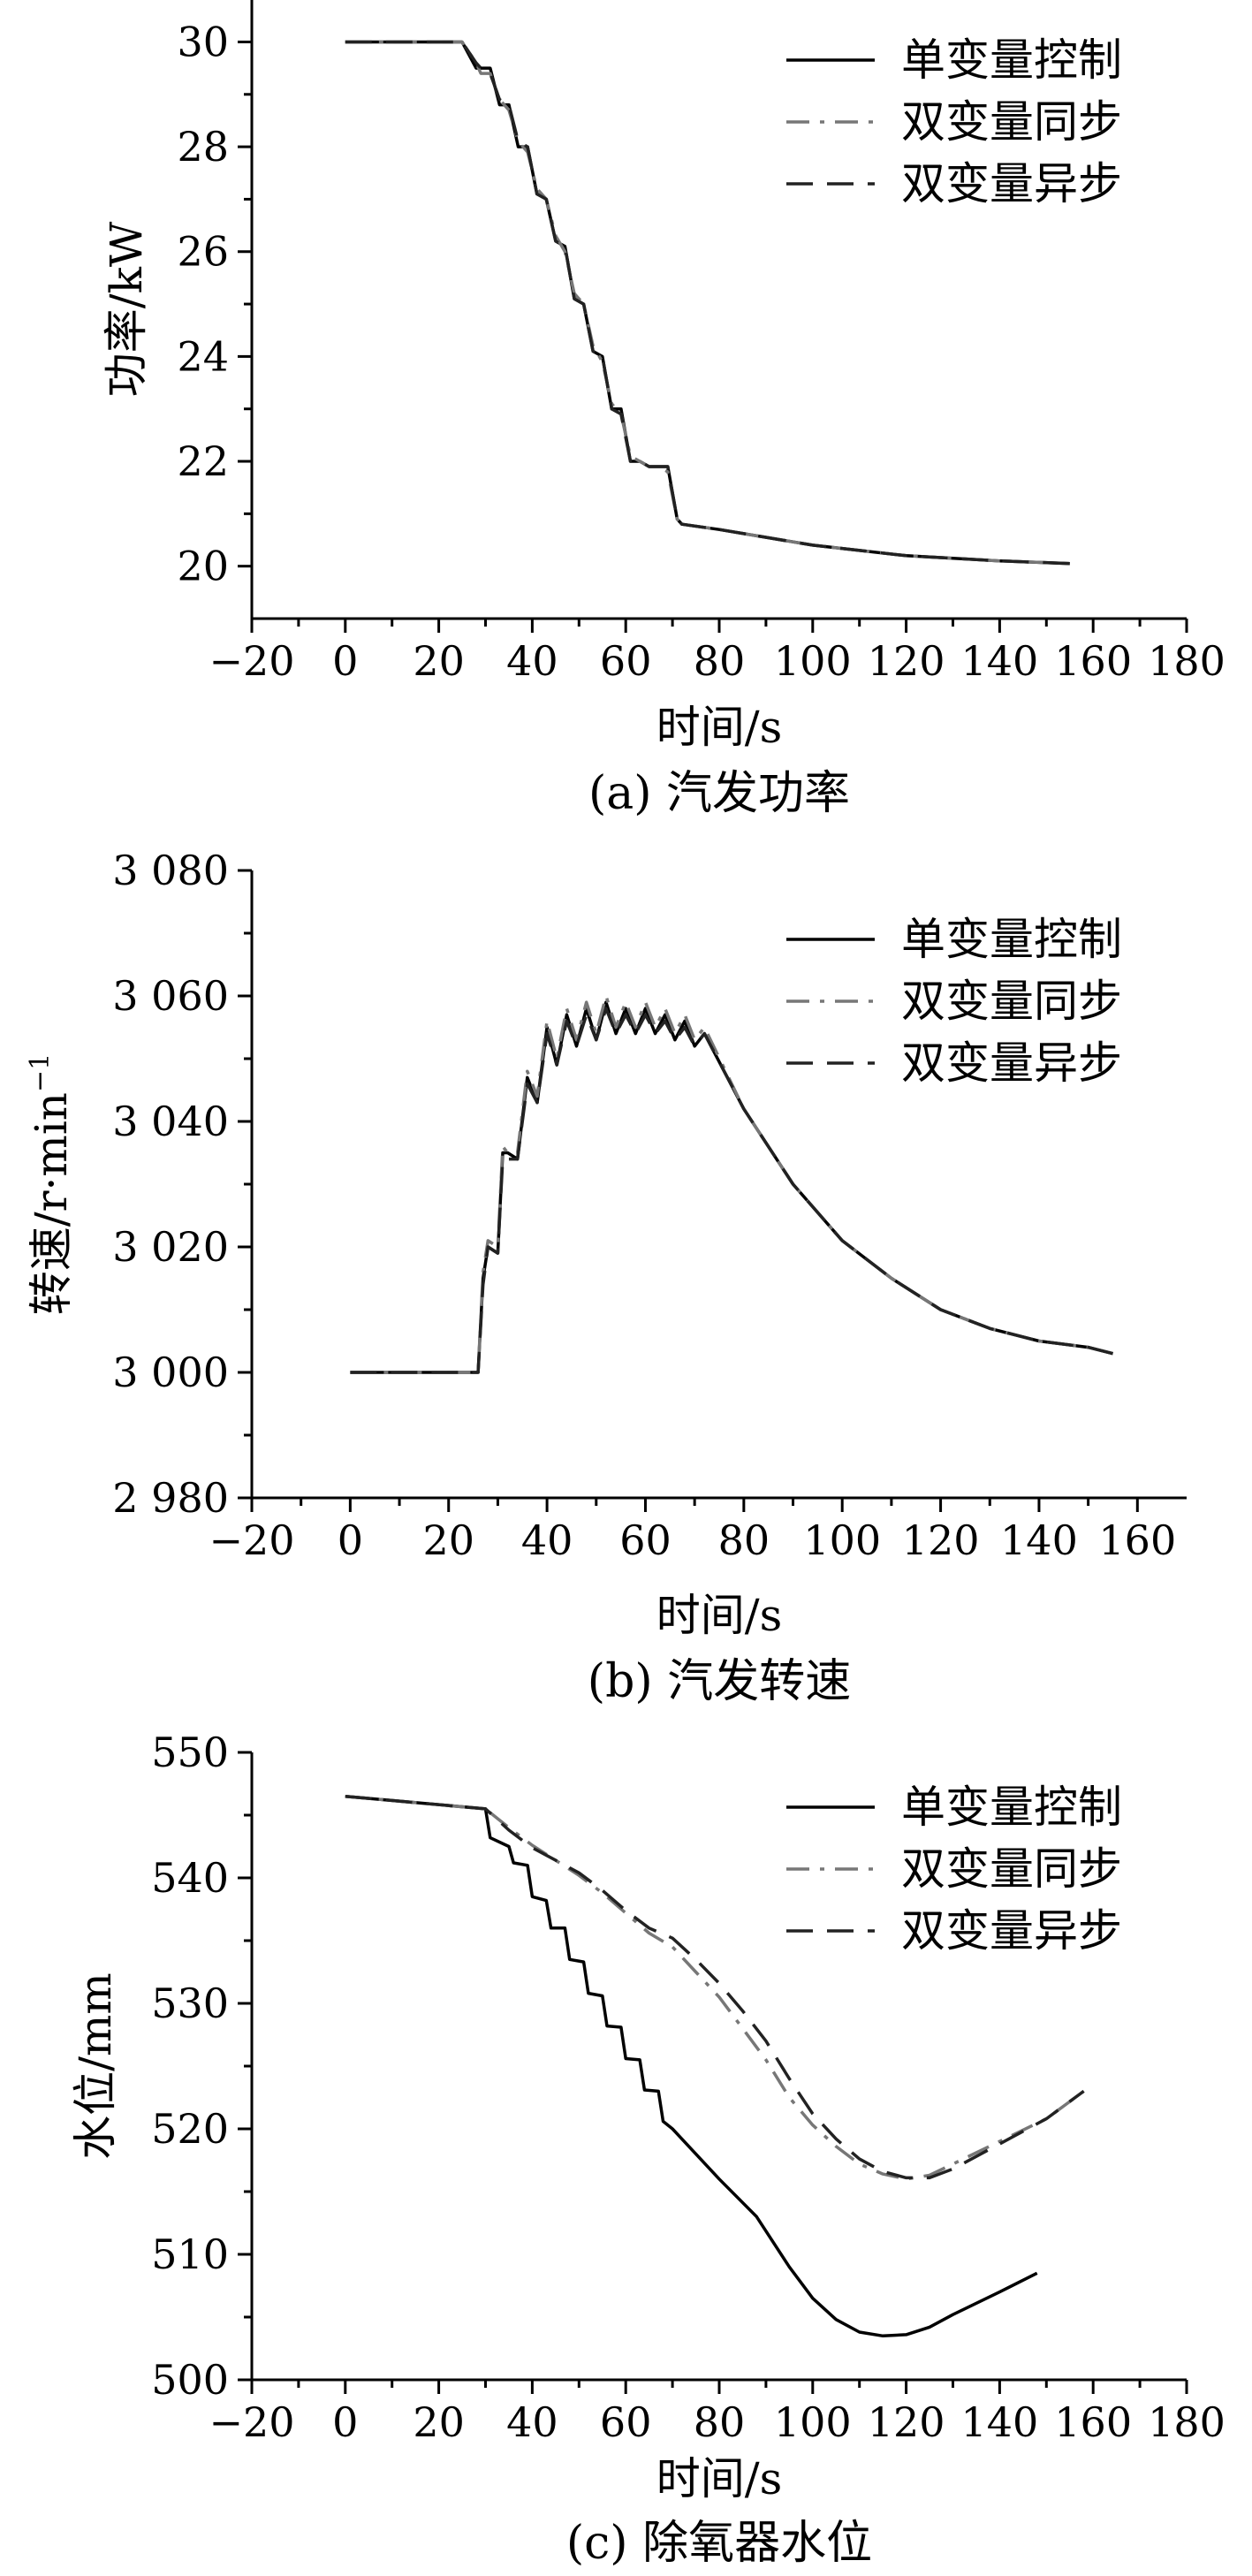 Image resolution: width=1252 pixels, height=2576 pixels. What do you see at coordinates (190, 2129) in the screenshot?
I see `y-tick-label: 520` at bounding box center [190, 2129].